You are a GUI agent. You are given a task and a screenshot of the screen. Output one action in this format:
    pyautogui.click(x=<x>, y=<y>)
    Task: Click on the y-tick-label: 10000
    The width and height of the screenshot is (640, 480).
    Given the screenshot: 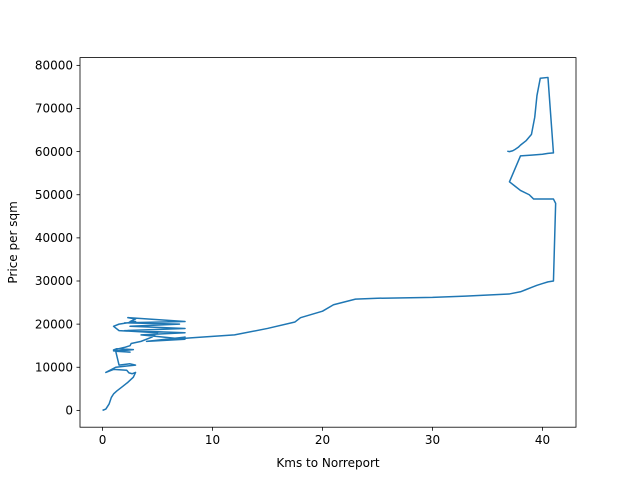 What is the action you would take?
    pyautogui.click(x=54, y=367)
    